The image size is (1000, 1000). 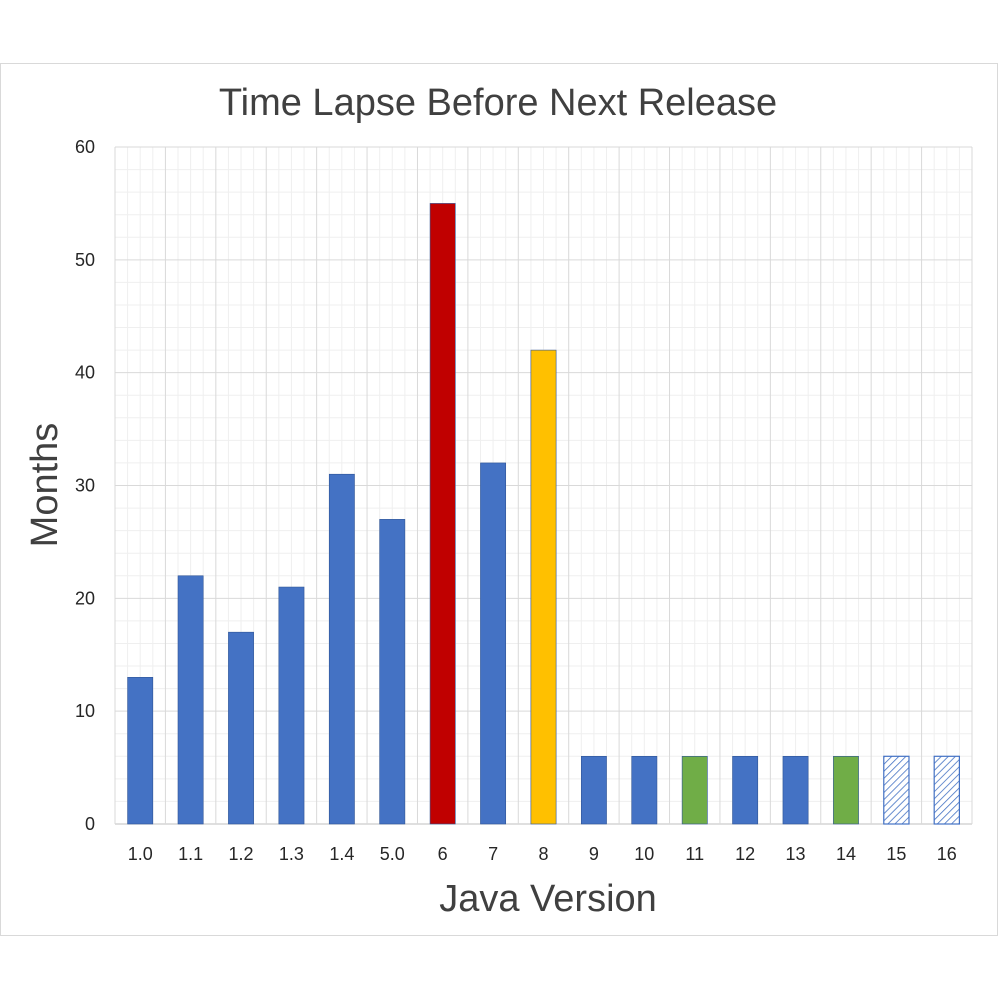 What do you see at coordinates (493, 854) in the screenshot?
I see `x-tick-label: 7` at bounding box center [493, 854].